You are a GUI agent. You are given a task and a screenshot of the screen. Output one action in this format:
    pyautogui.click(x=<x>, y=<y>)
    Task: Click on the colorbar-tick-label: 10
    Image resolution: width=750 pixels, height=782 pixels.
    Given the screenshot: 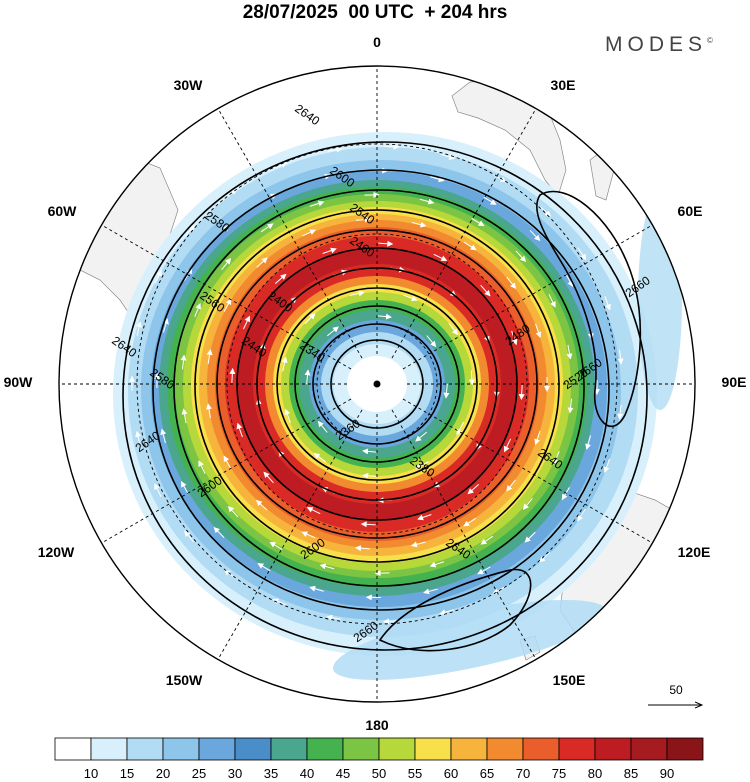 What is the action you would take?
    pyautogui.click(x=91, y=773)
    